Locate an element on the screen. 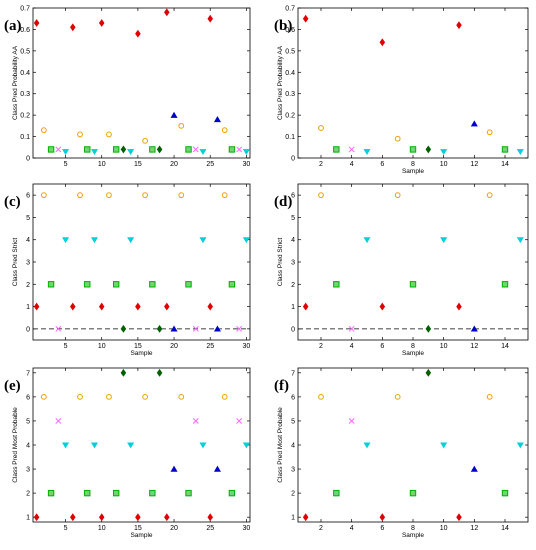 The height and width of the screenshot is (550, 536). y-tick-label: 2 is located at coordinates (28, 494).